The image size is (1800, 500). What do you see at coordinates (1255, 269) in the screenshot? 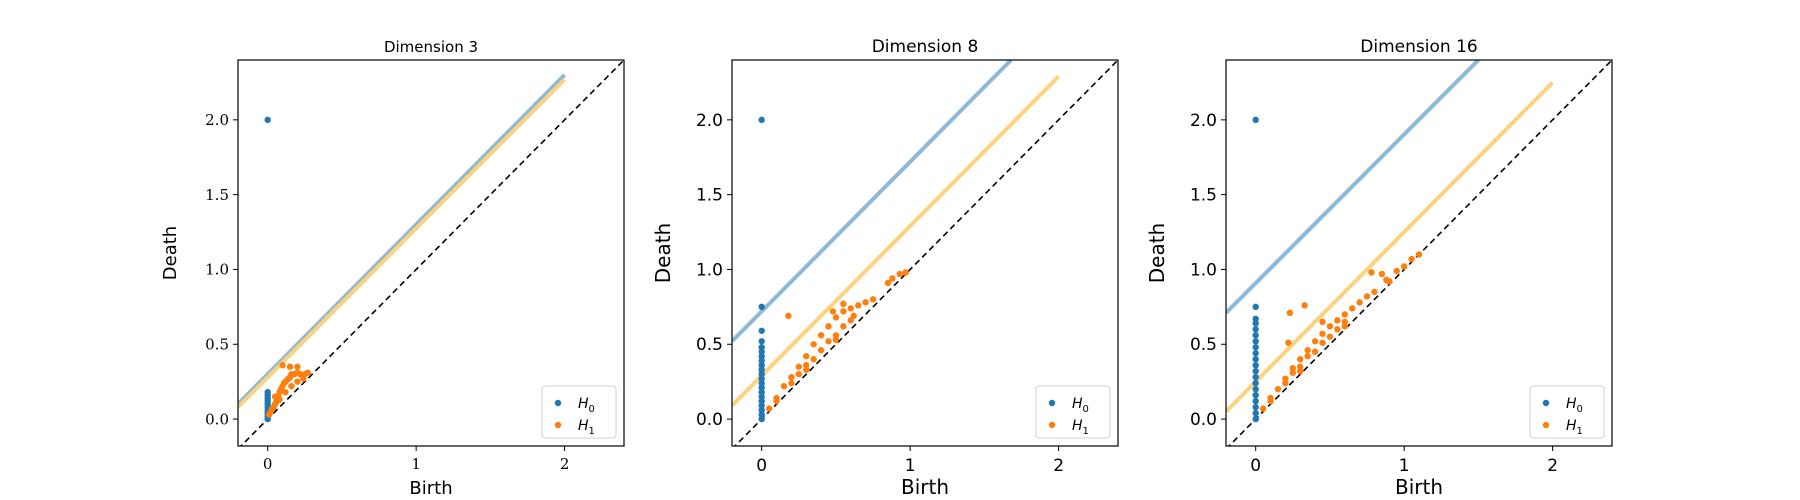
I see `series-h0` at bounding box center [1255, 269].